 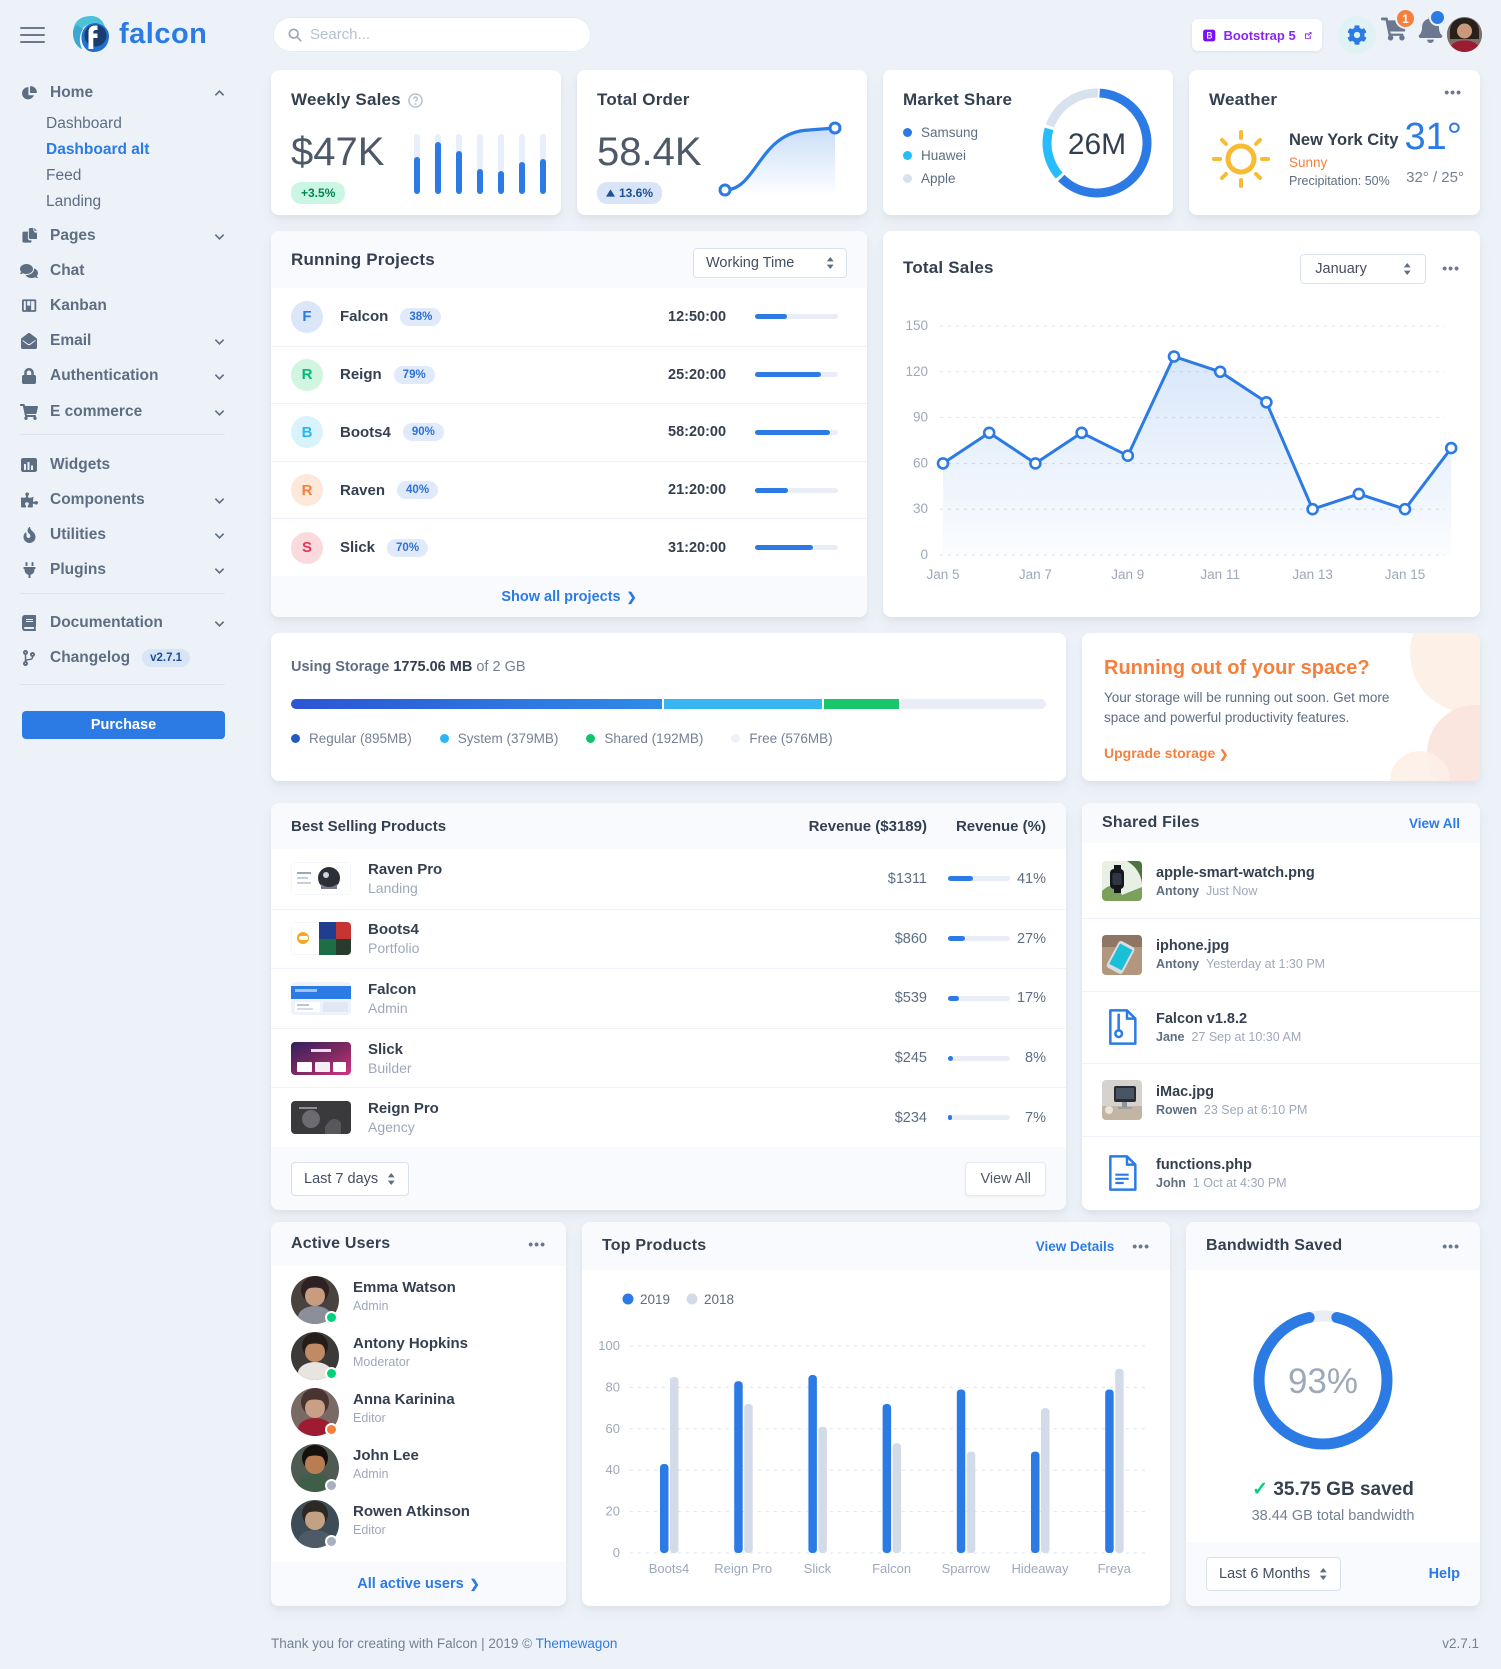 What do you see at coordinates (1127, 574) in the screenshot?
I see `svg-text: Jan 9` at bounding box center [1127, 574].